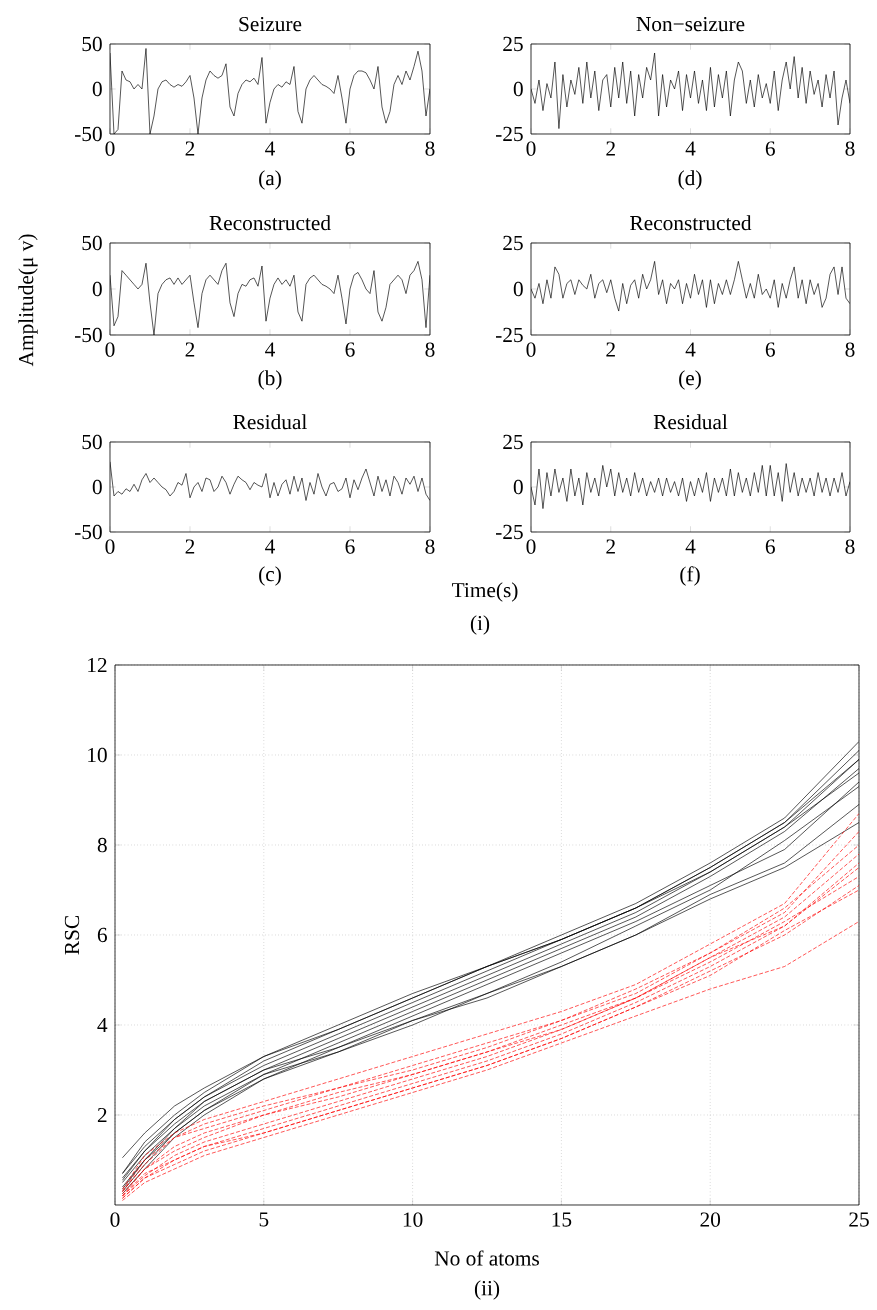 Image resolution: width=877 pixels, height=1310 pixels. Describe the element at coordinates (562, 1219) in the screenshot. I see `x-tick-label: 15` at that location.